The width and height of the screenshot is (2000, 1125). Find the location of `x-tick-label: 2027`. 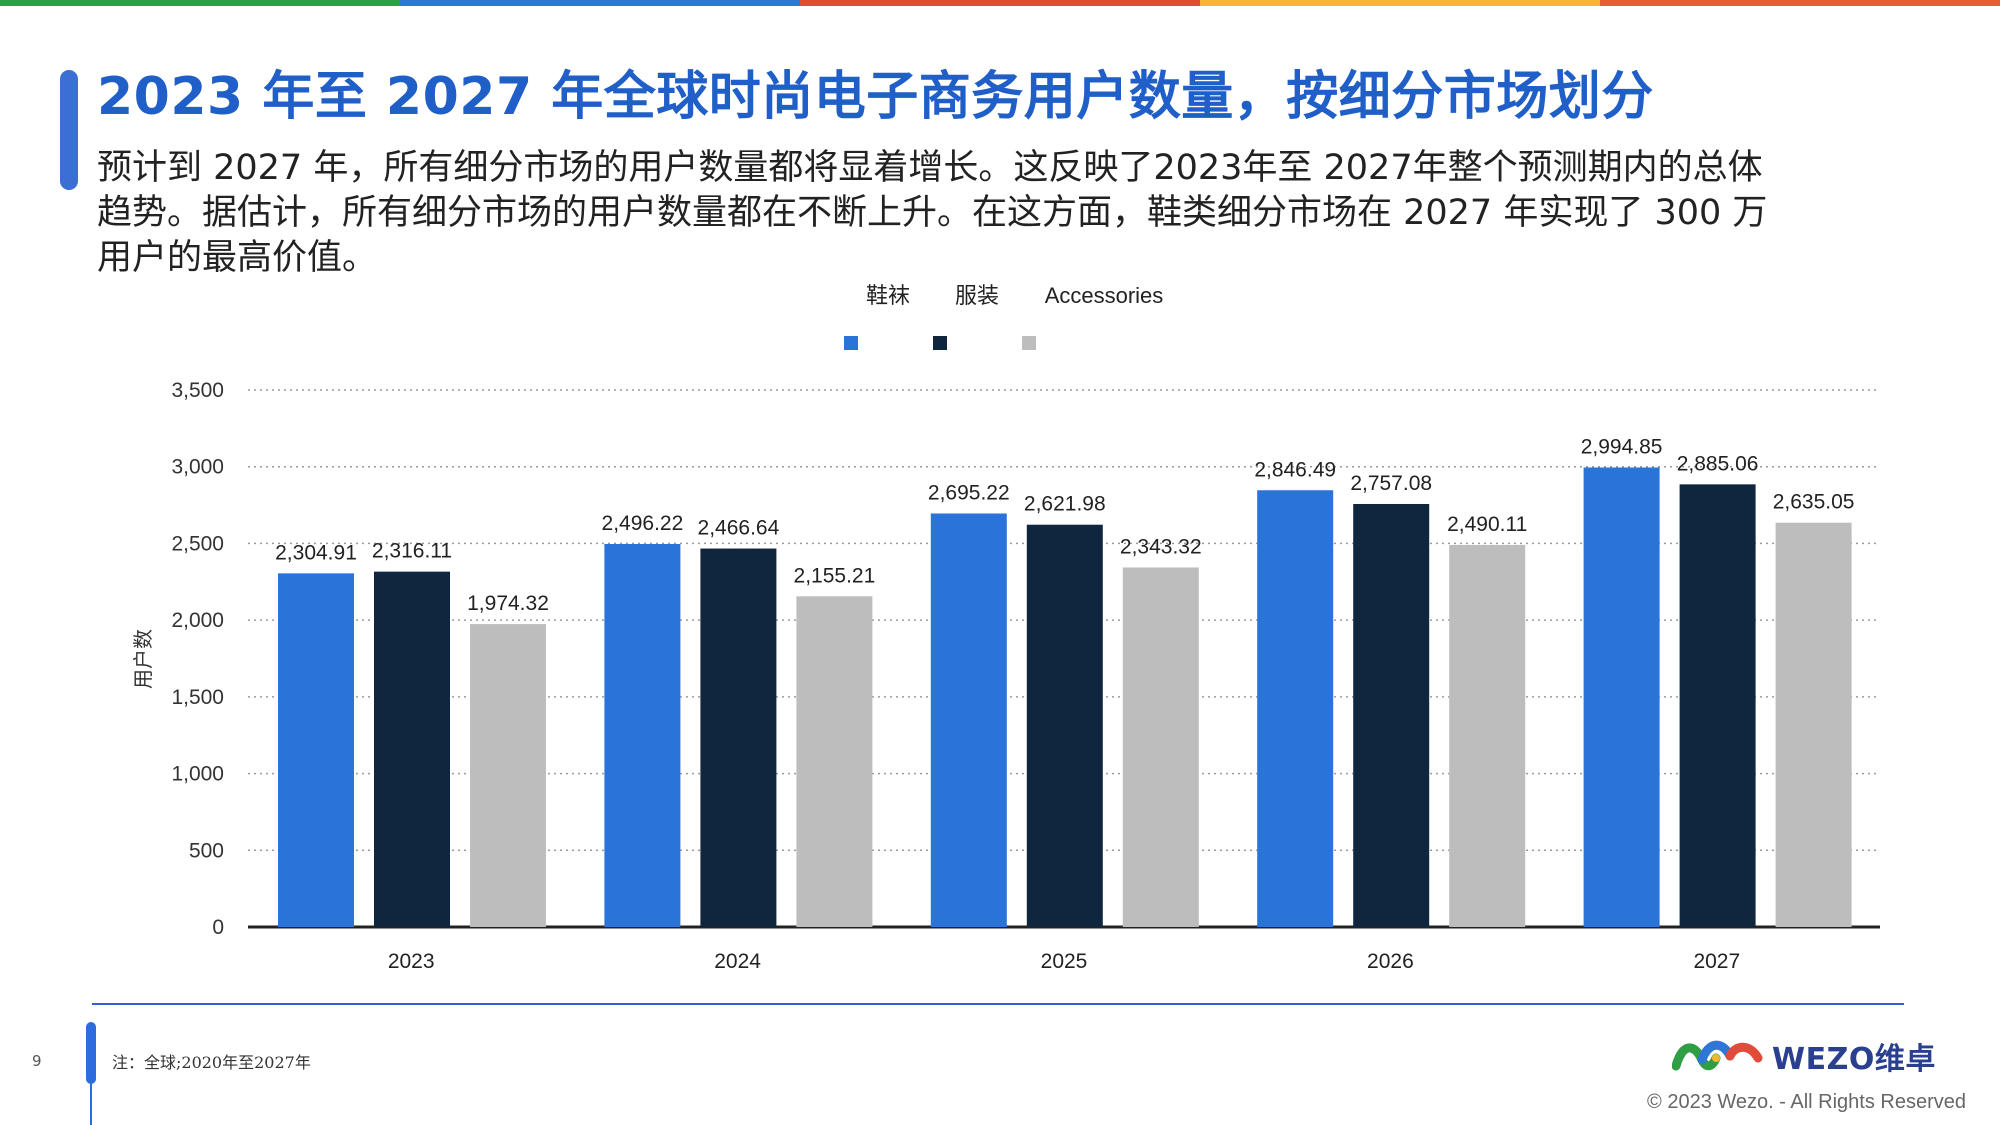

x-tick-label: 2027 is located at coordinates (1716, 961).